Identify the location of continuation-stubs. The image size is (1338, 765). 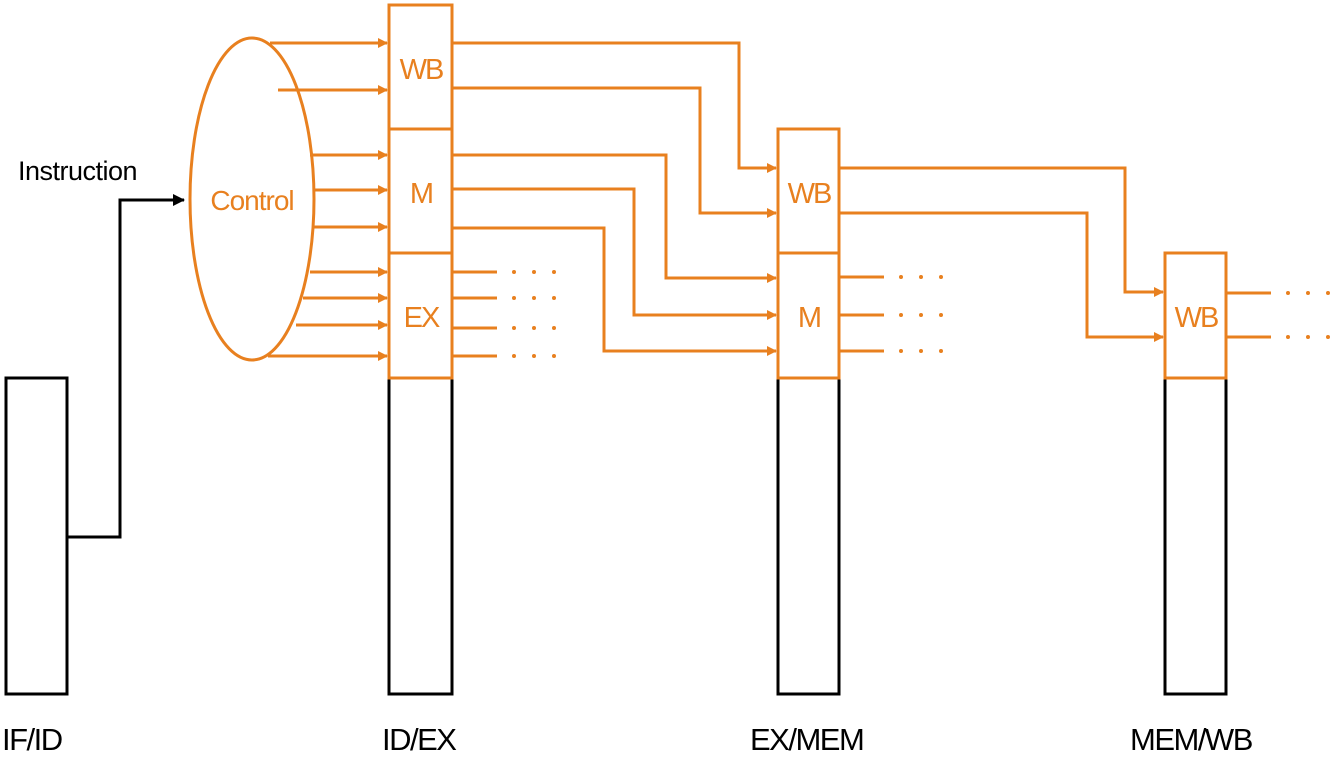
(861, 314).